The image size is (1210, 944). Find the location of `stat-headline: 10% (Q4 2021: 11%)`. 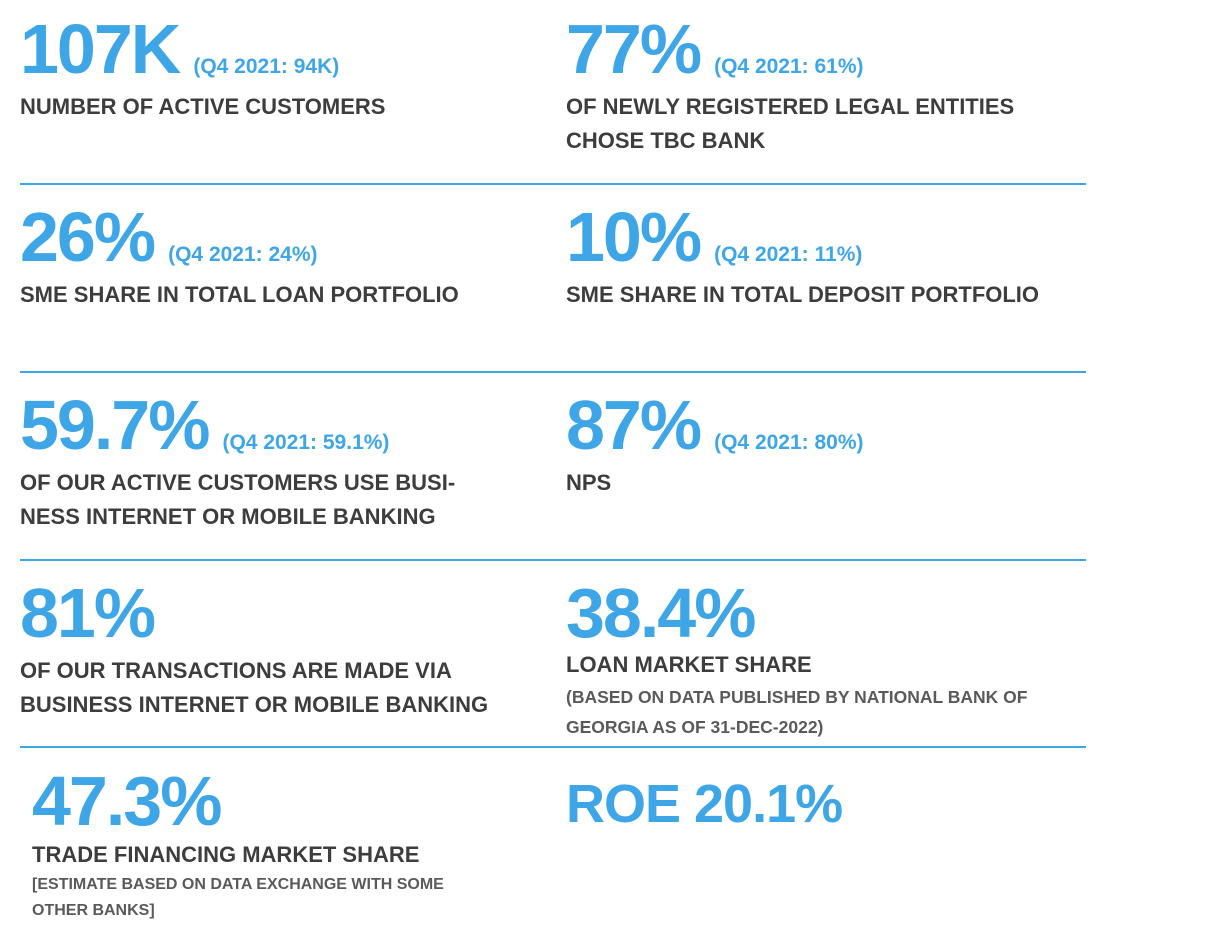

stat-headline: 10% (Q4 2021: 11%) is located at coordinates (802, 237).